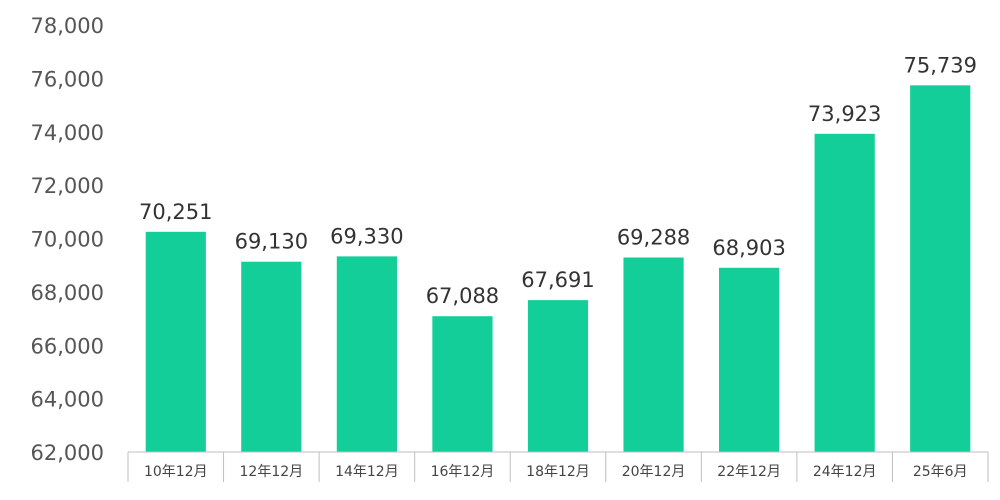 The image size is (1000, 500). What do you see at coordinates (654, 472) in the screenshot?
I see `x-tick-label: 20年12月` at bounding box center [654, 472].